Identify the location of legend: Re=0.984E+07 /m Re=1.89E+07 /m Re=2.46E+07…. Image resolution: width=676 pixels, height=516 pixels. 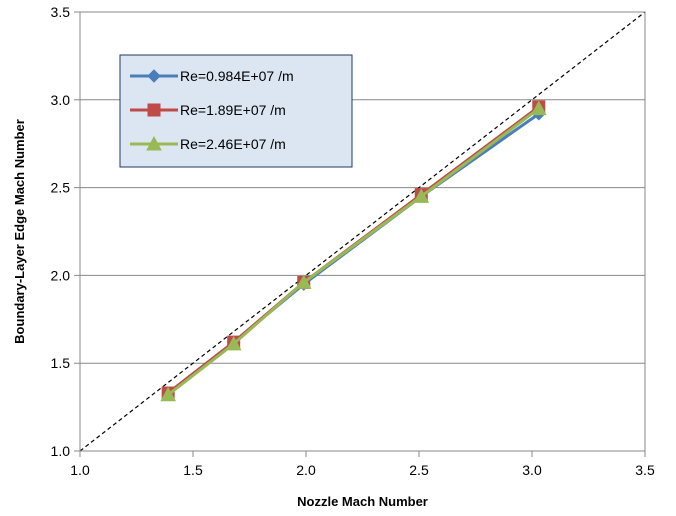
(236, 111).